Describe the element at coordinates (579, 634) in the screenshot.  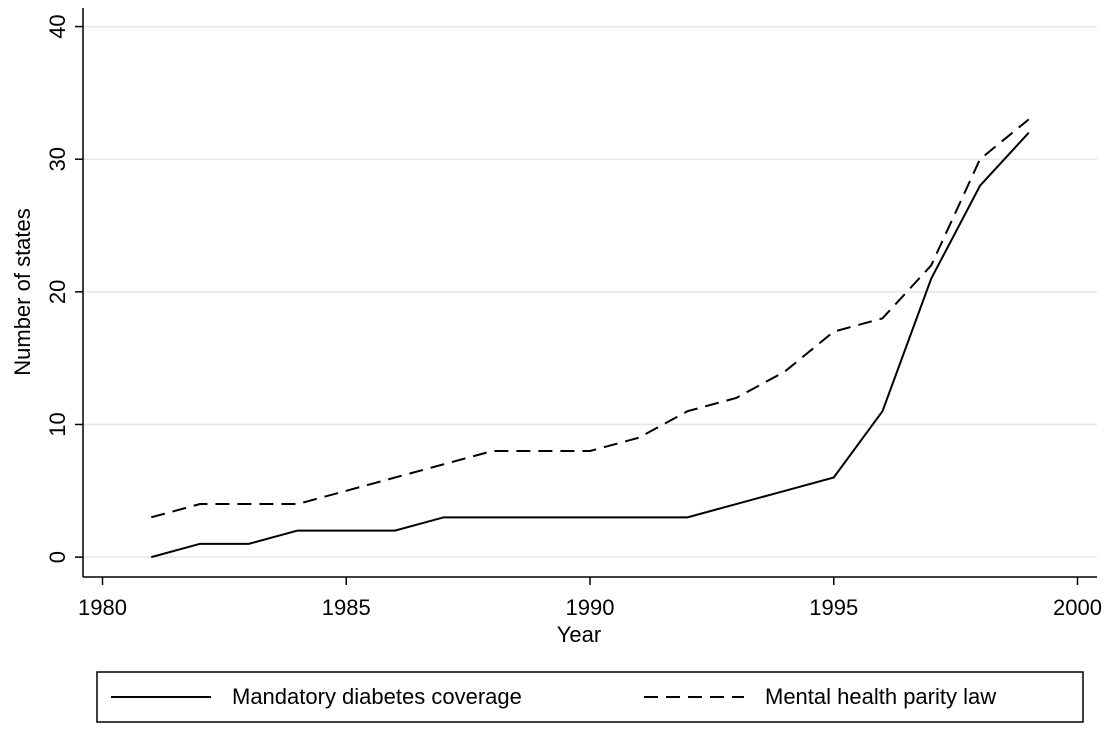
I see `x-axis-label: Year` at that location.